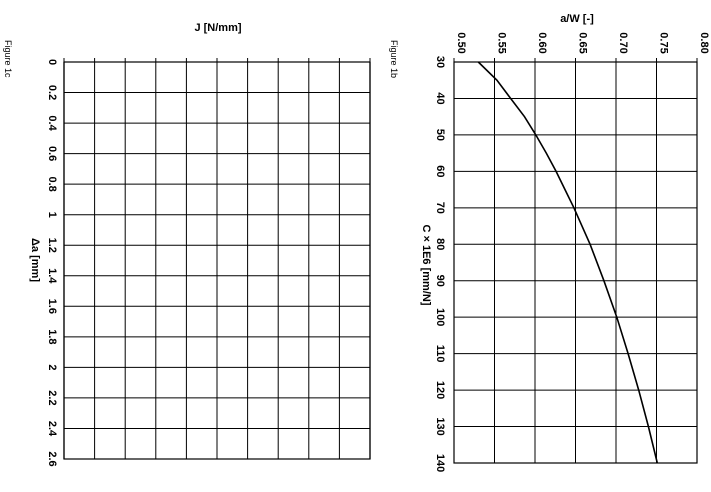  What do you see at coordinates (52, 215) in the screenshot?
I see `chart-1c-x-tick-label: 1` at bounding box center [52, 215].